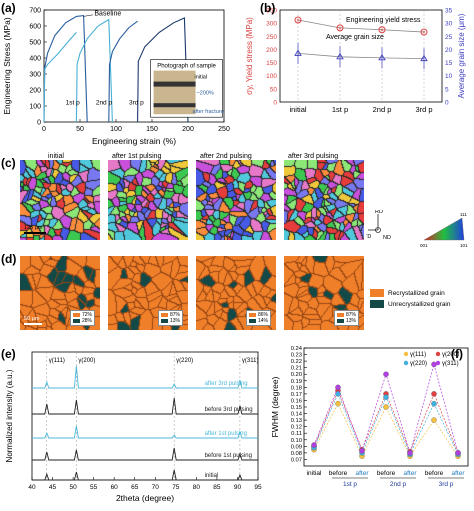  Describe the element at coordinates (446, 484) in the screenshot. I see `group-label-f: 3rd p` at that location.